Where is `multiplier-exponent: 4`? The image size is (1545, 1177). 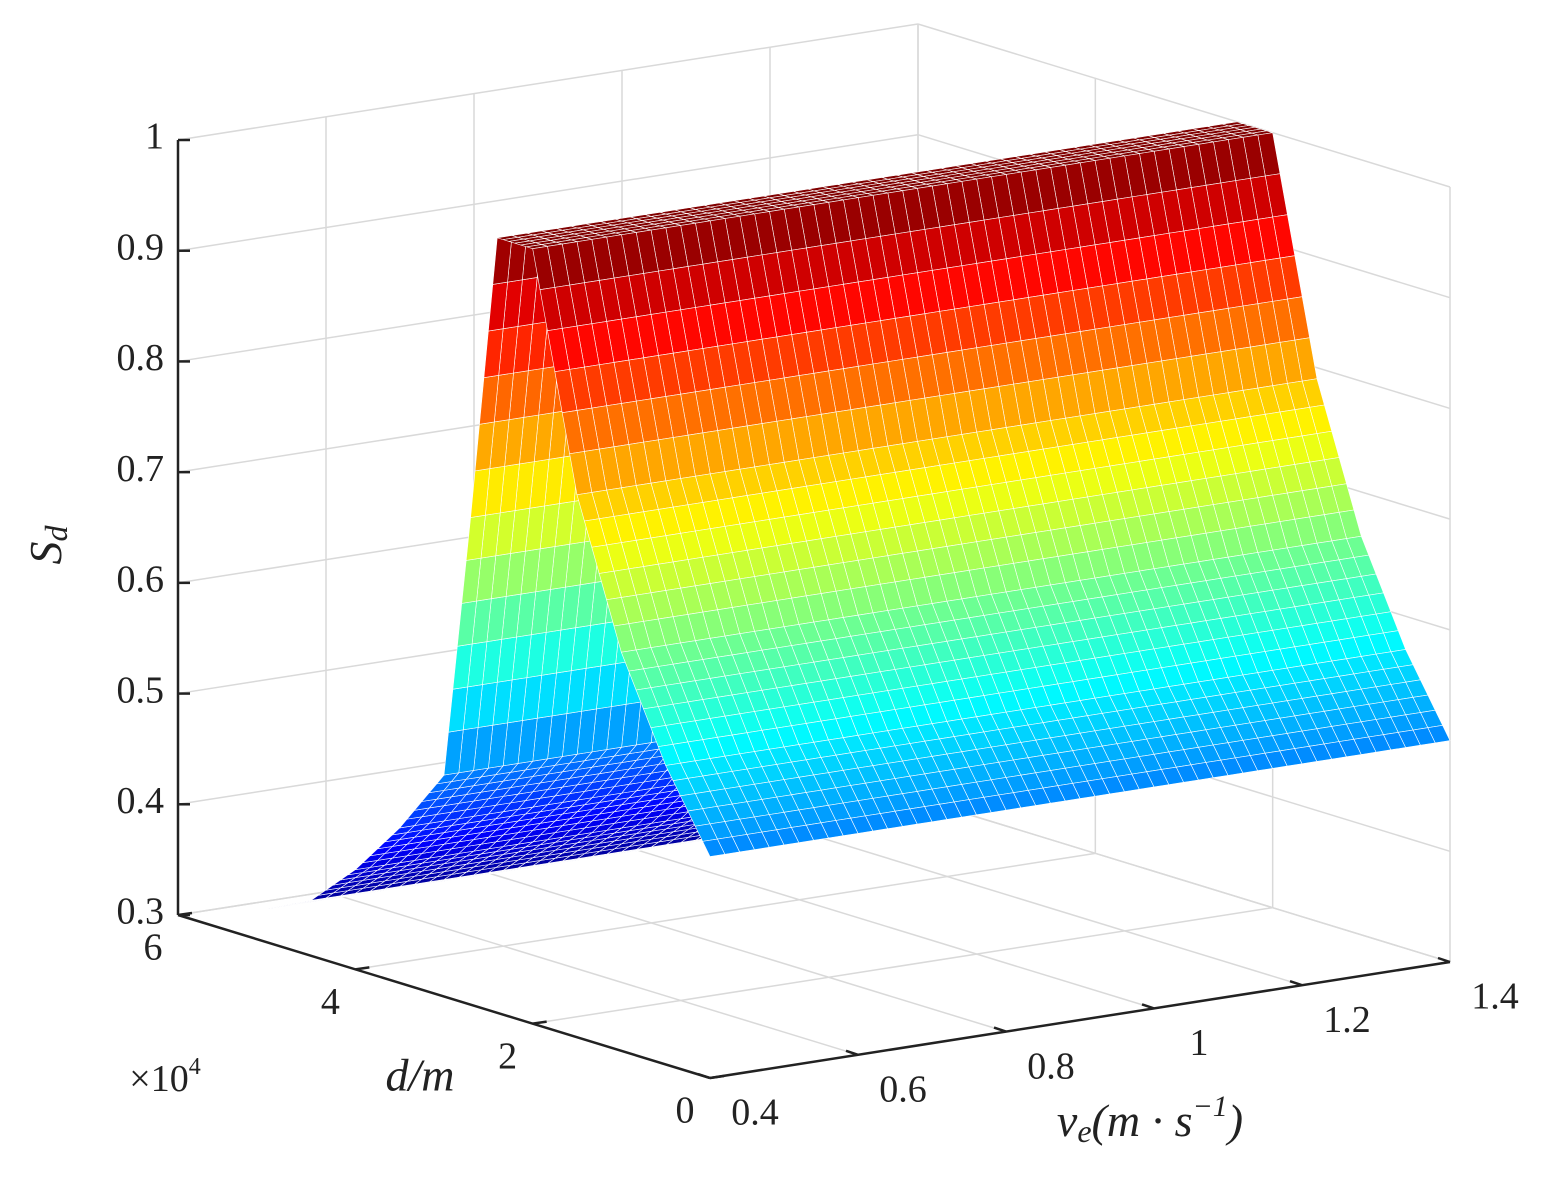 multiplier-exponent: 4 is located at coordinates (195, 1067).